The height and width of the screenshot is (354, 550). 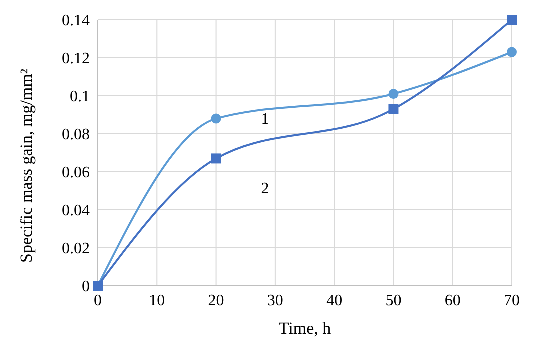 I want to click on x-tick-label: 60, so click(x=452, y=301).